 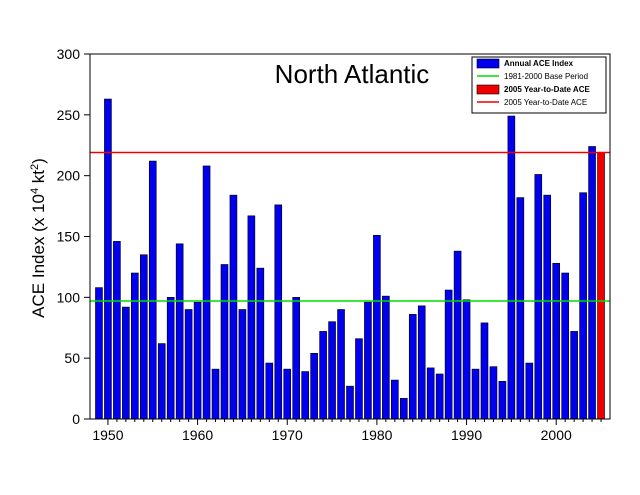 What do you see at coordinates (412, 367) in the screenshot?
I see `bar-1984` at bounding box center [412, 367].